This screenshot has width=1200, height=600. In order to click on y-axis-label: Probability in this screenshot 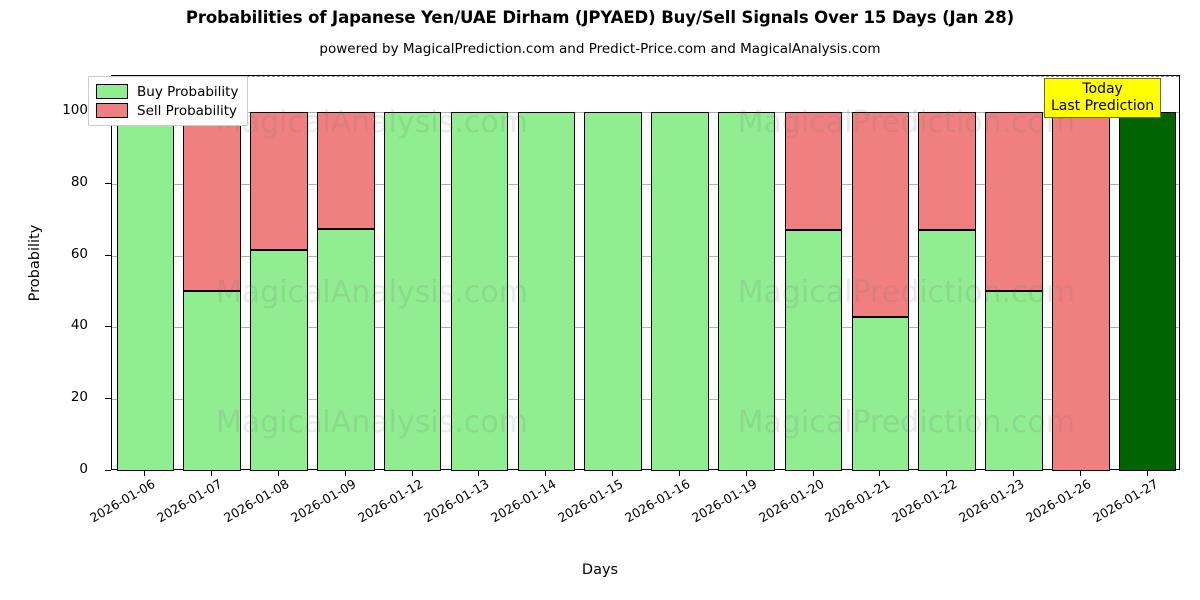, I will do `click(35, 263)`.